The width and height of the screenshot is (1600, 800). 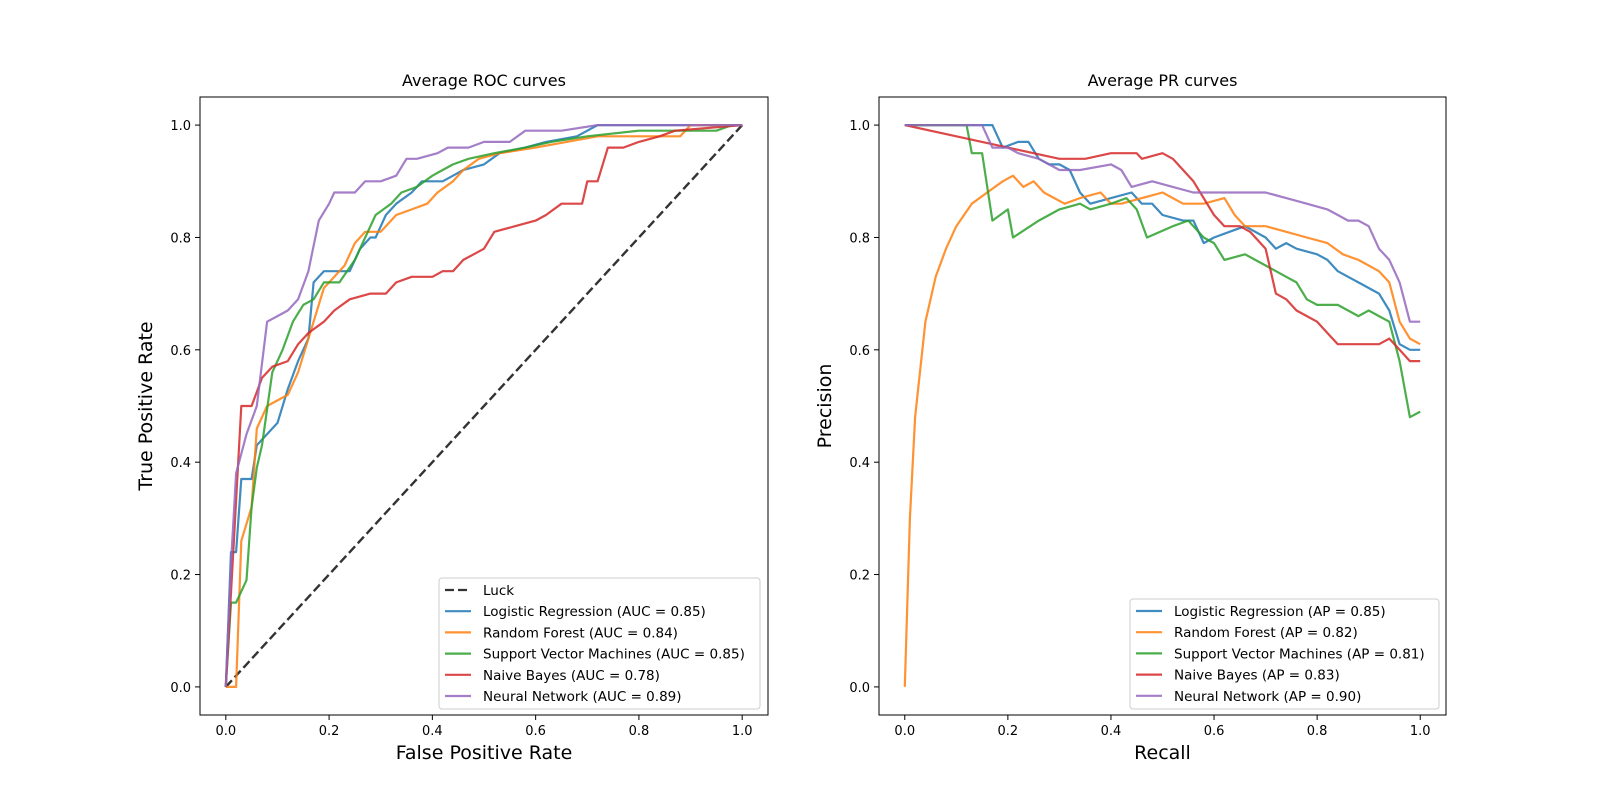 What do you see at coordinates (1267, 697) in the screenshot?
I see `legend-entry: Neural Network (AP = 0.90)` at bounding box center [1267, 697].